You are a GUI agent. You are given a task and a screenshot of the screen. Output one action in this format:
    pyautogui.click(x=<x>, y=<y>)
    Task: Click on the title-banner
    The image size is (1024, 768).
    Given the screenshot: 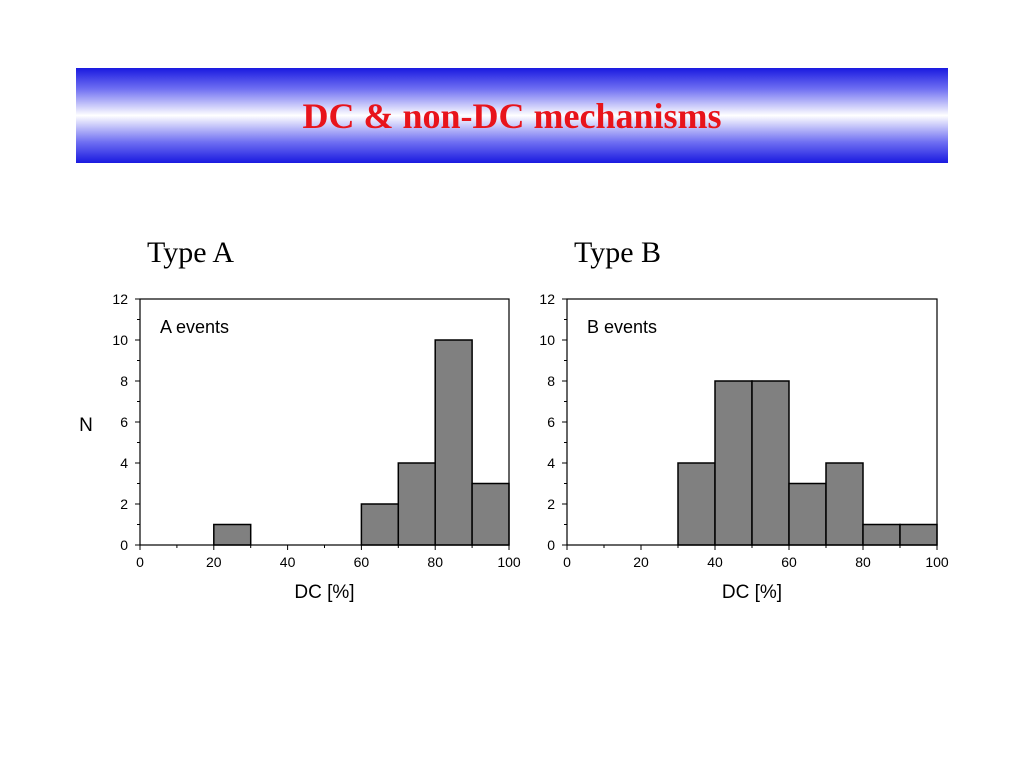 What is the action you would take?
    pyautogui.click(x=512, y=115)
    